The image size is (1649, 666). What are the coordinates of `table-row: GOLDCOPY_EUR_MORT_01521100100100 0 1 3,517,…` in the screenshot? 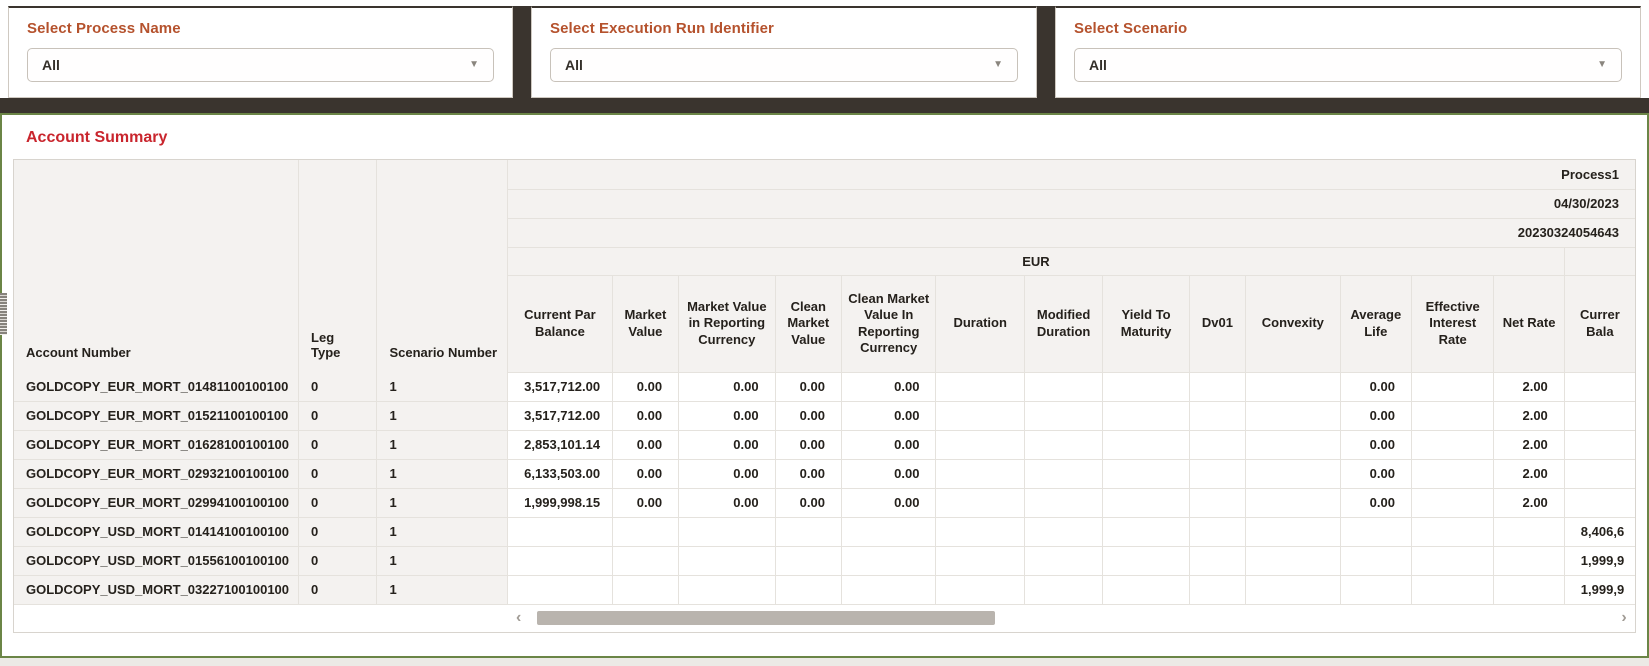 It's located at (824, 416).